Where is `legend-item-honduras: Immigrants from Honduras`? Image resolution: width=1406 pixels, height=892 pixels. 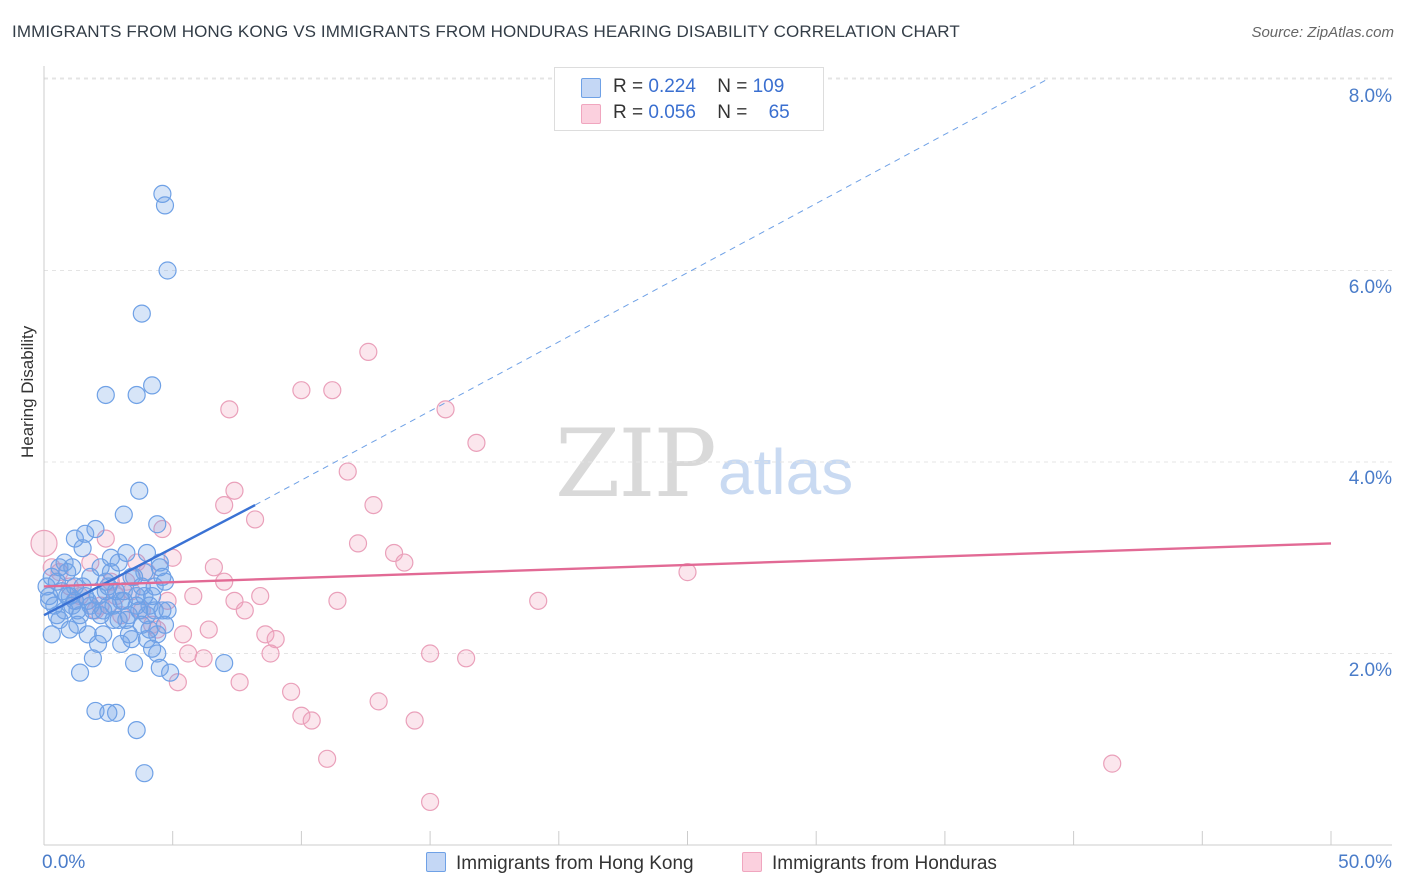 legend-item-honduras: Immigrants from Honduras is located at coordinates (869, 863).